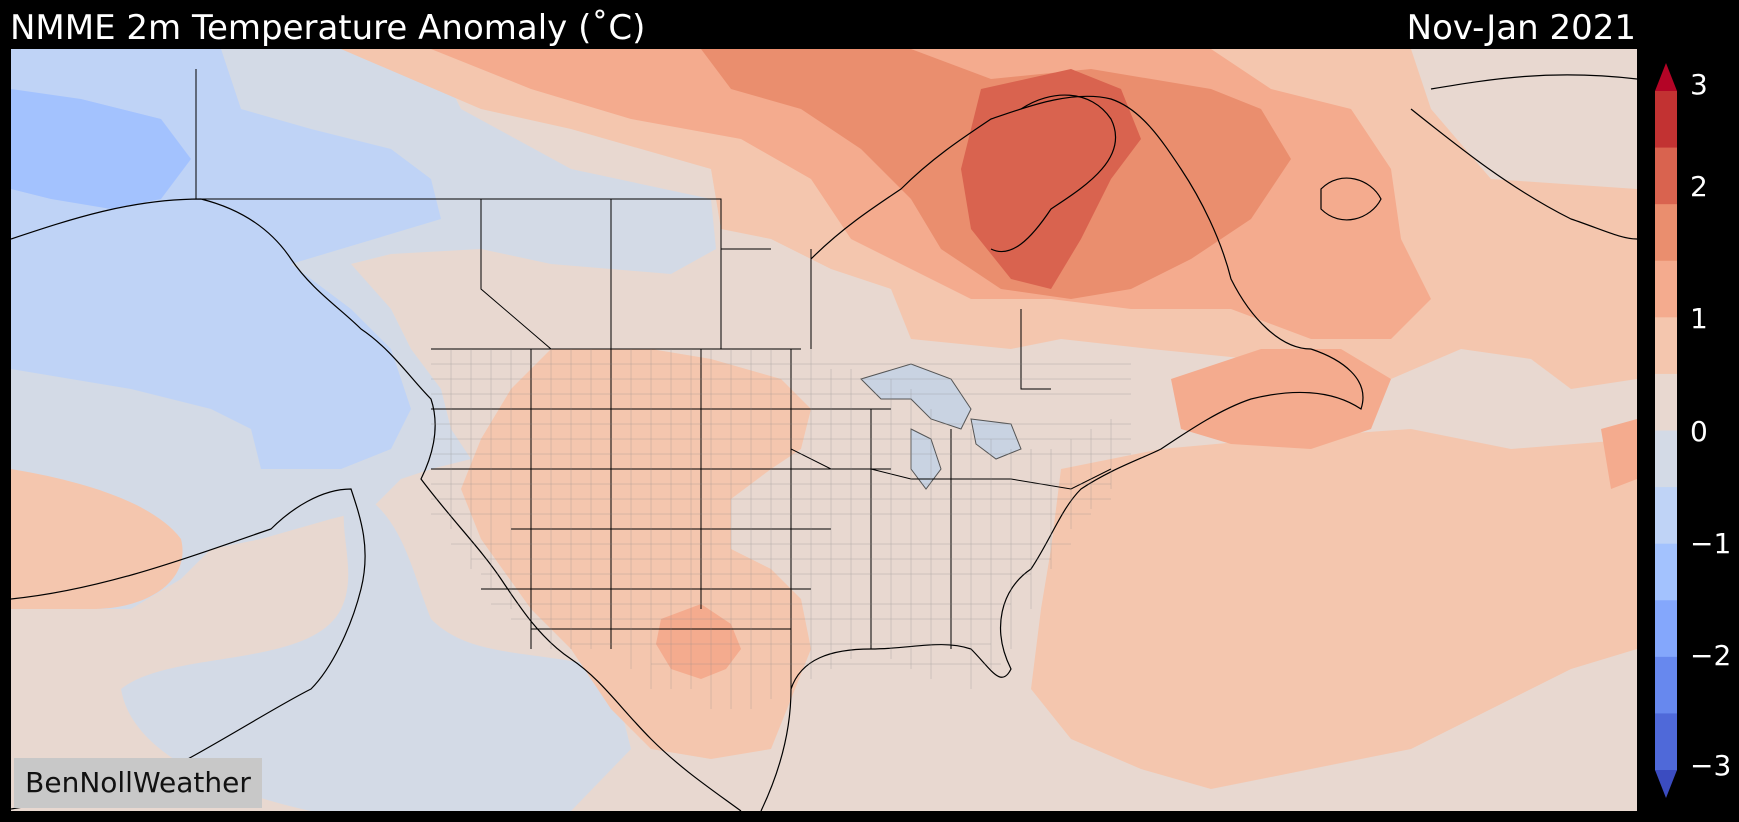  What do you see at coordinates (1711, 543) in the screenshot?
I see `colorbar-tick-label: −1` at bounding box center [1711, 543].